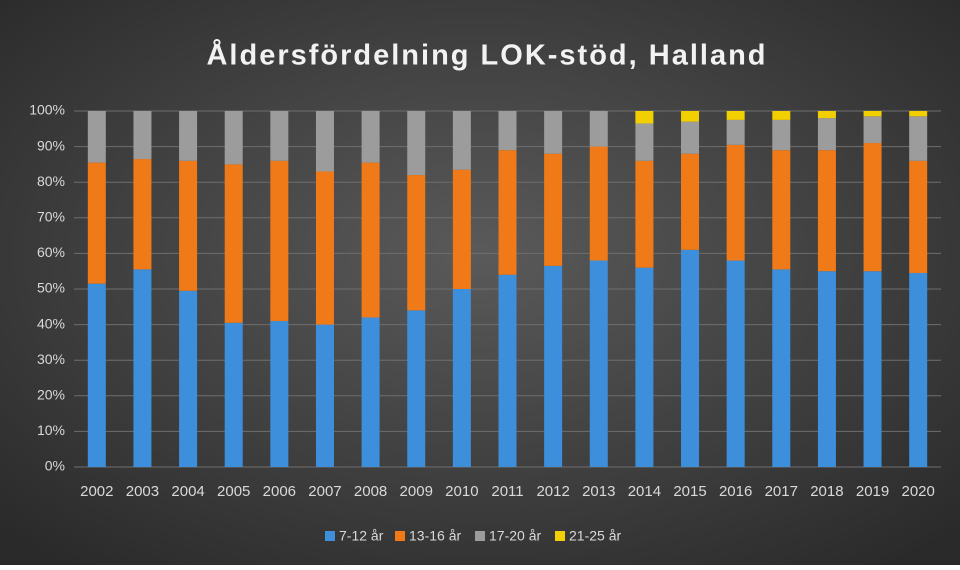  What do you see at coordinates (595, 536) in the screenshot?
I see `legend-label: 21-25 år` at bounding box center [595, 536].